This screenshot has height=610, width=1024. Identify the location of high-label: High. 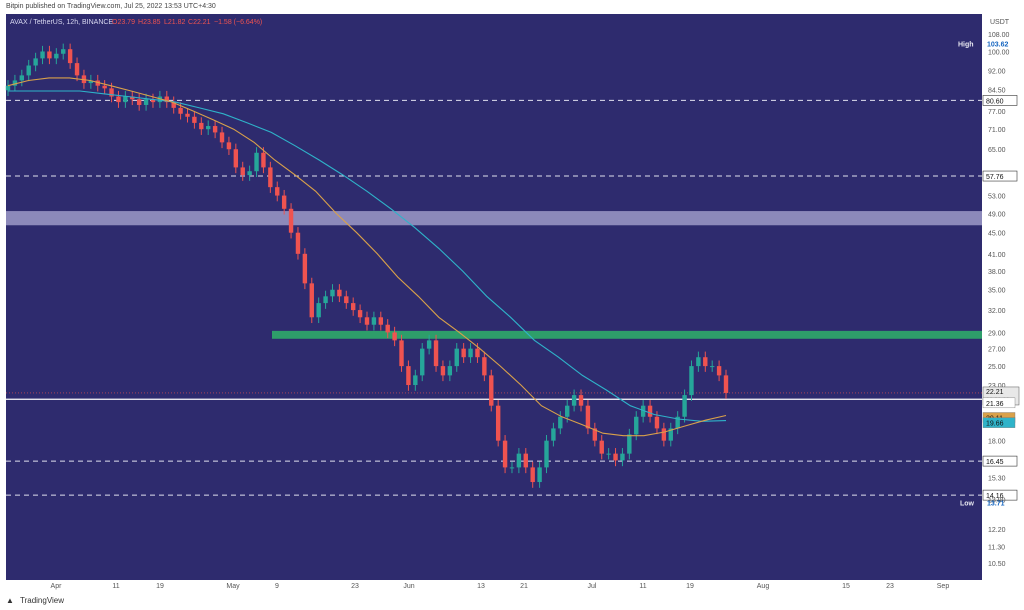
(966, 44).